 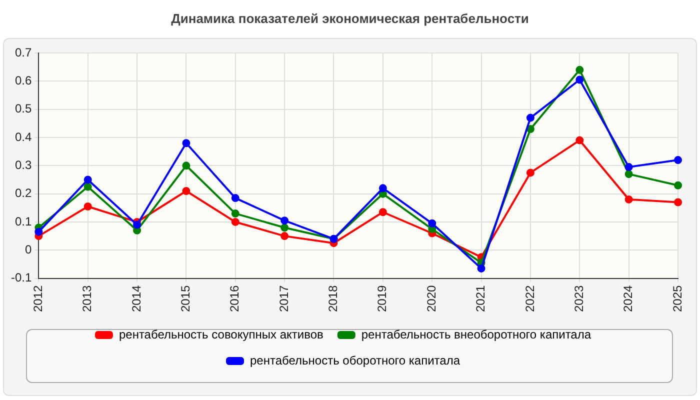 What do you see at coordinates (283, 298) in the screenshot?
I see `x-tick-label: 2017` at bounding box center [283, 298].